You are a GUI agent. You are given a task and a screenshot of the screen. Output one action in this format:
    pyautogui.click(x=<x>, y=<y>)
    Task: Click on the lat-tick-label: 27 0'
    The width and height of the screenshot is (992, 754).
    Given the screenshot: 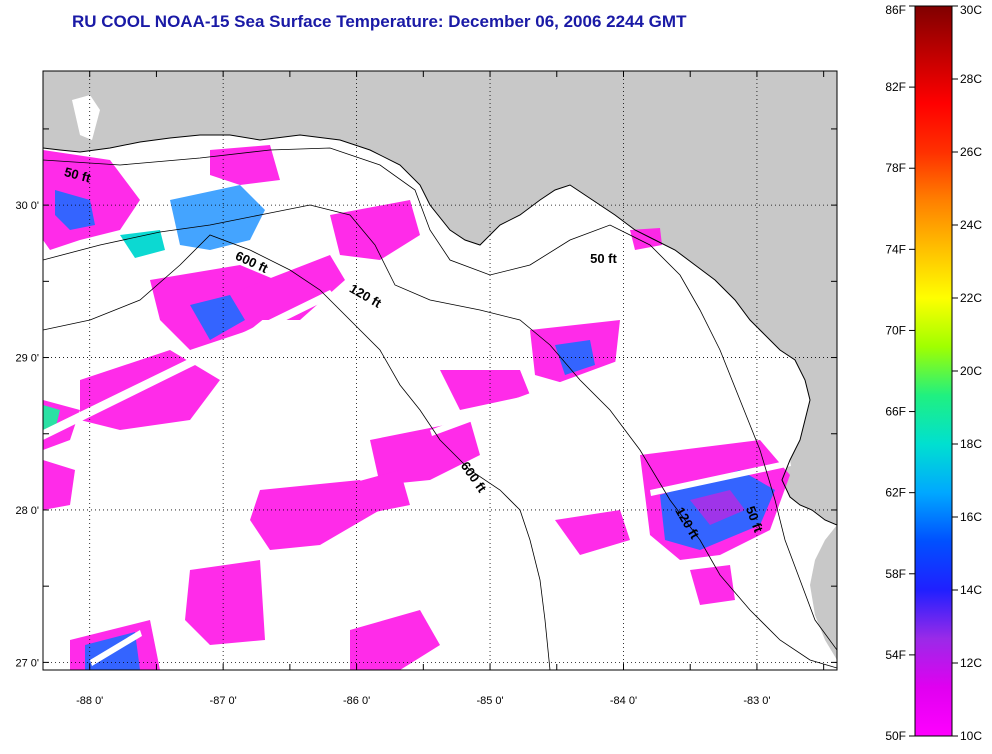 What is the action you would take?
    pyautogui.click(x=27, y=663)
    